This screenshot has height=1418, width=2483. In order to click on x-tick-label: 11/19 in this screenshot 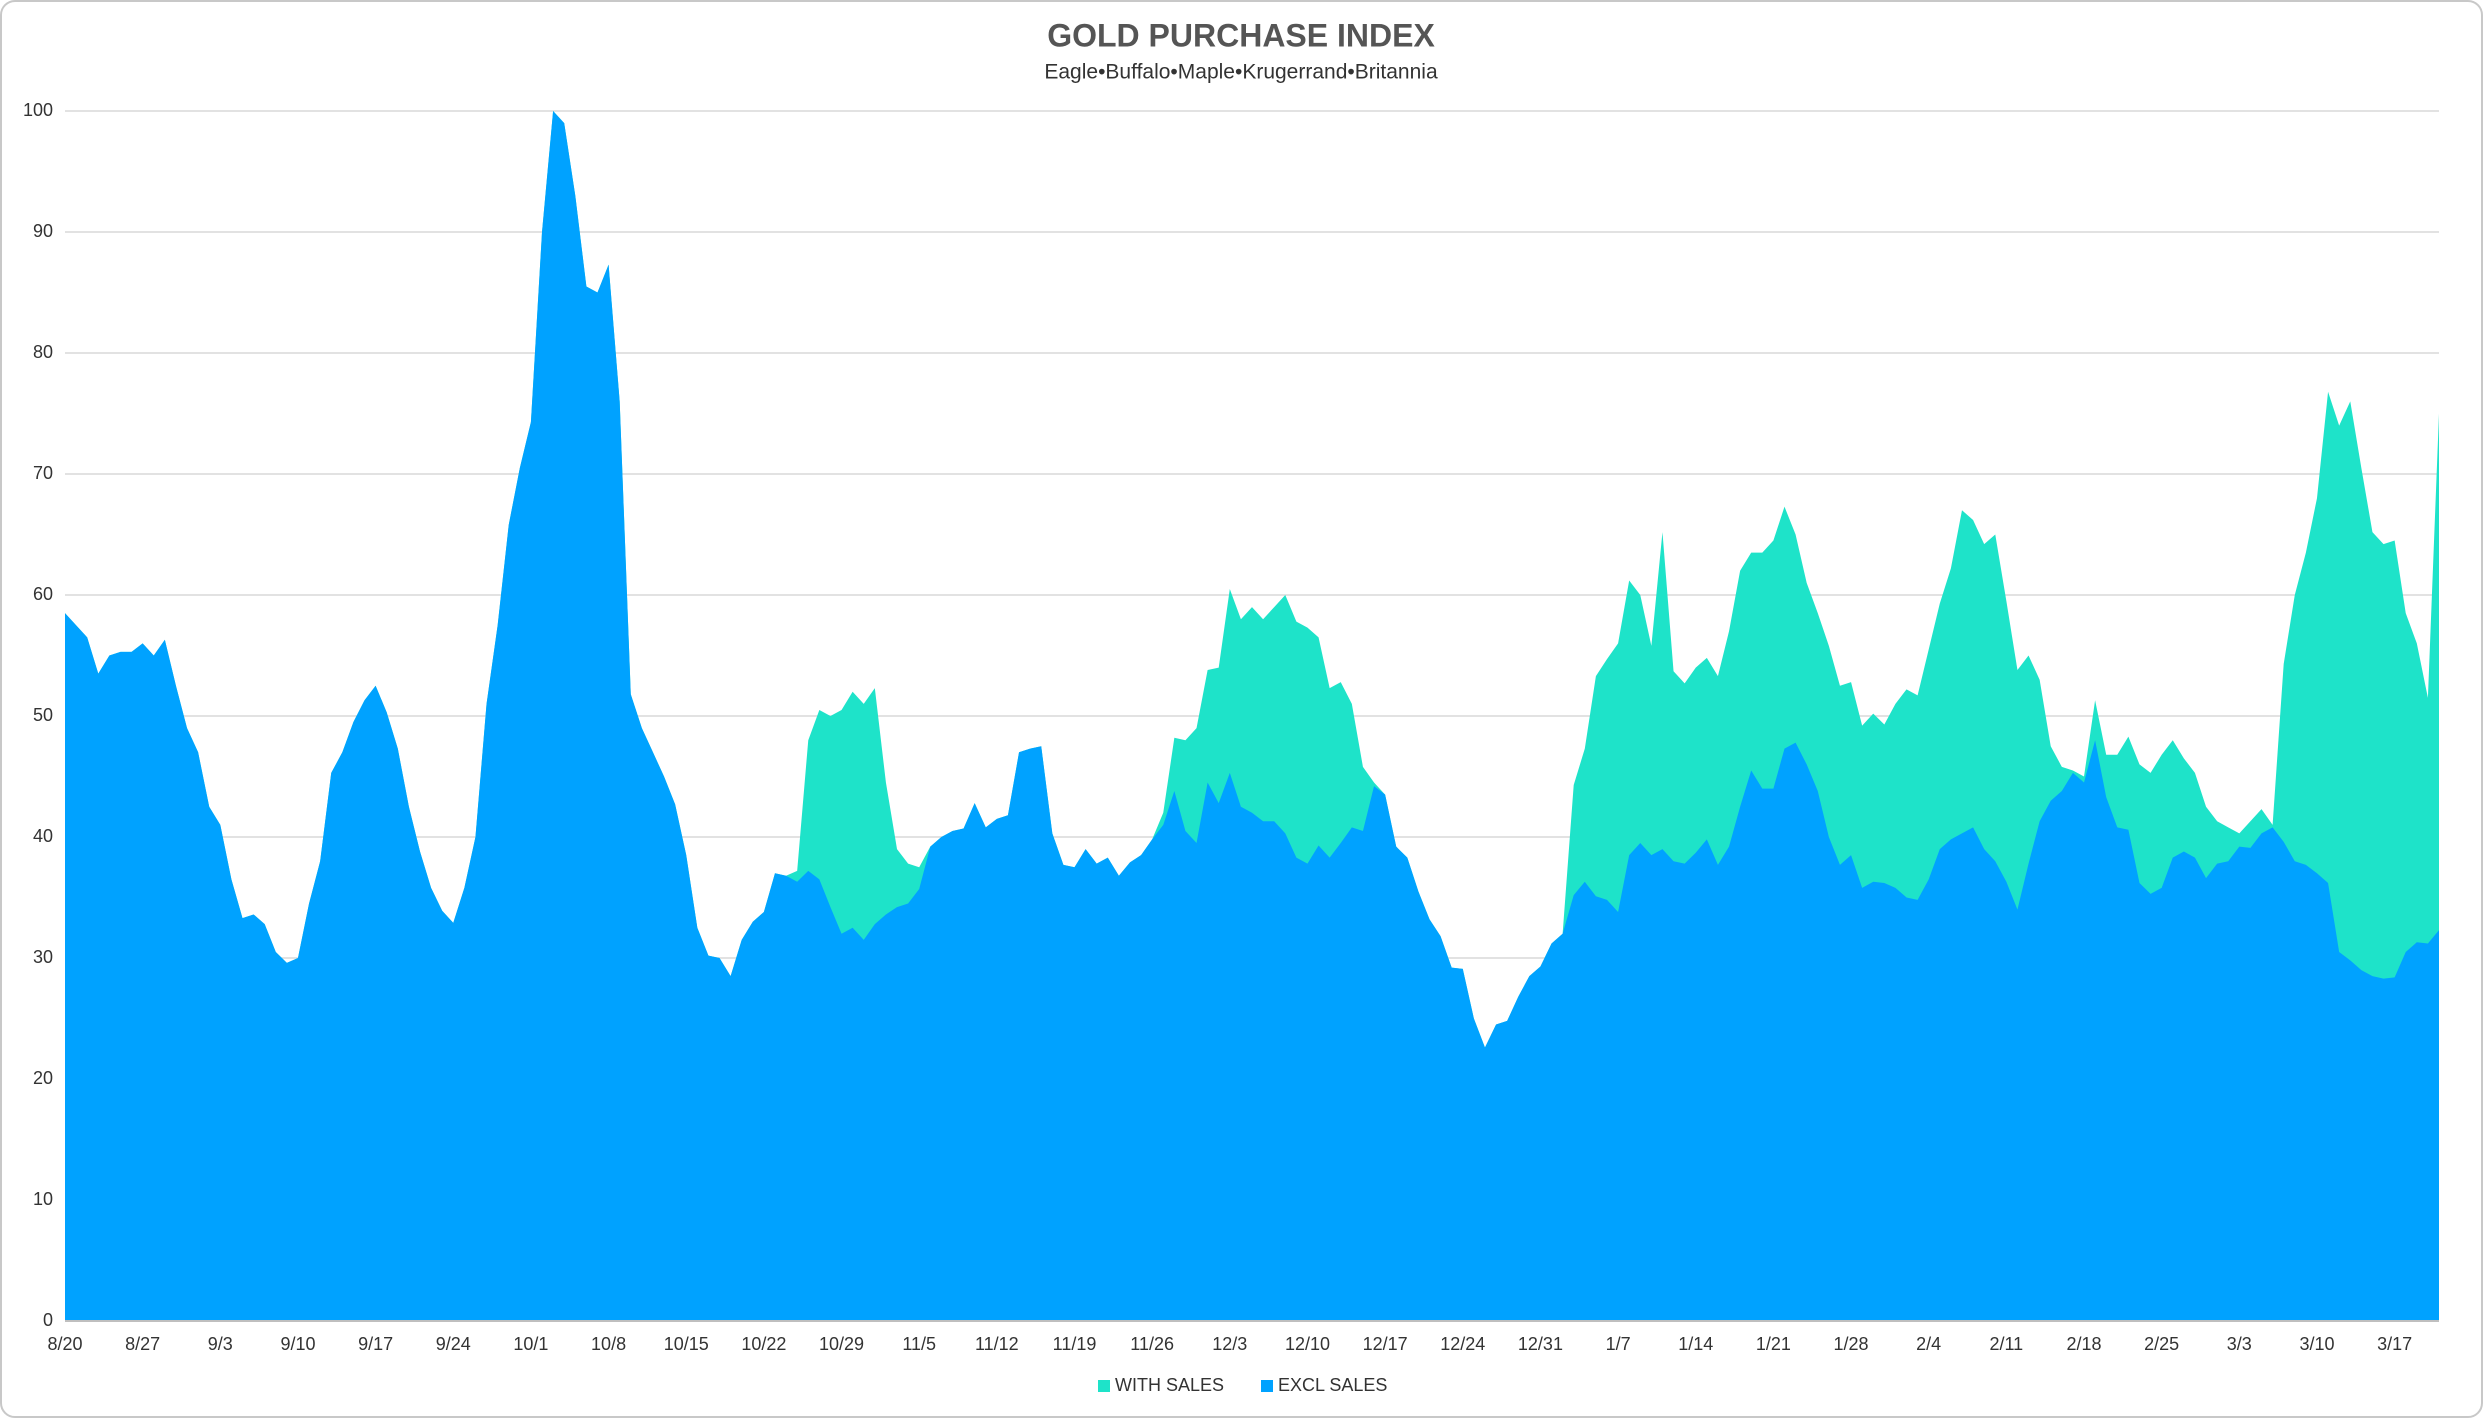, I will do `click(1075, 1344)`.